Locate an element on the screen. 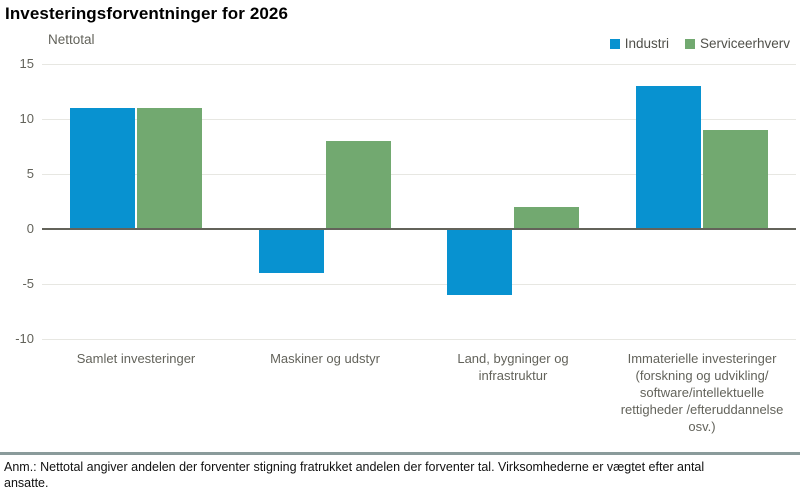 This screenshot has height=493, width=800. chart-title: Investeringsforventninger for 2026 is located at coordinates (147, 13).